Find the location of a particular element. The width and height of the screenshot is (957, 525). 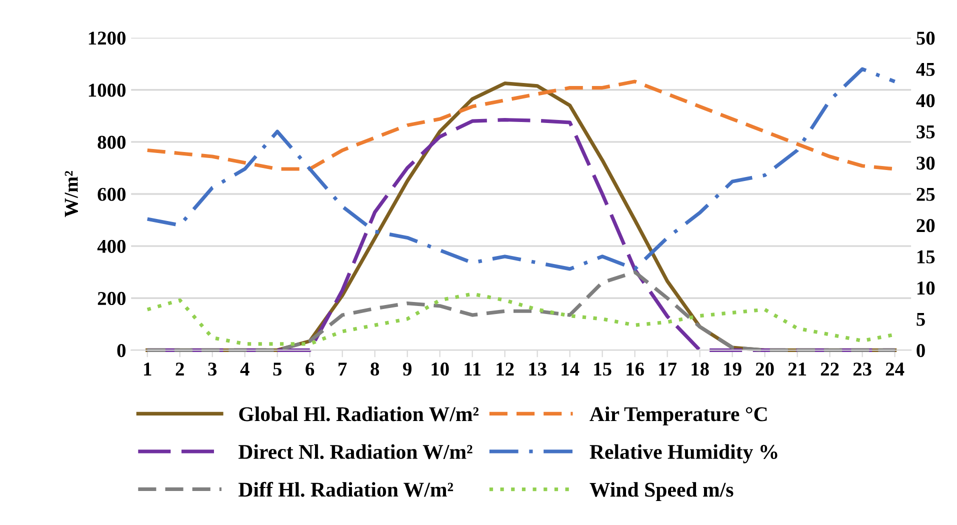

x-tick-label: 5 is located at coordinates (277, 369).